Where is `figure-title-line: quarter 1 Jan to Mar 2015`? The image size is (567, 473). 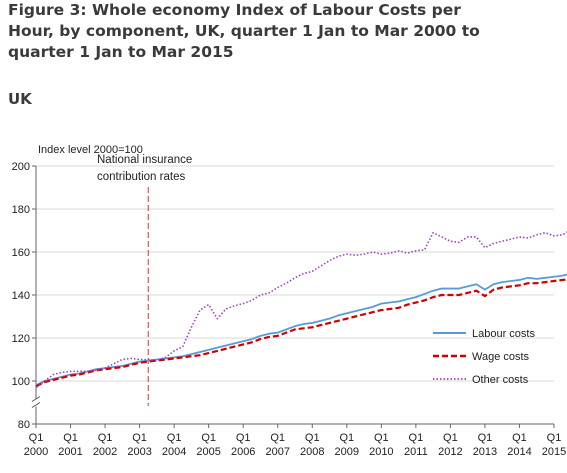
figure-title-line: quarter 1 Jan to Mar 2015 is located at coordinates (121, 52).